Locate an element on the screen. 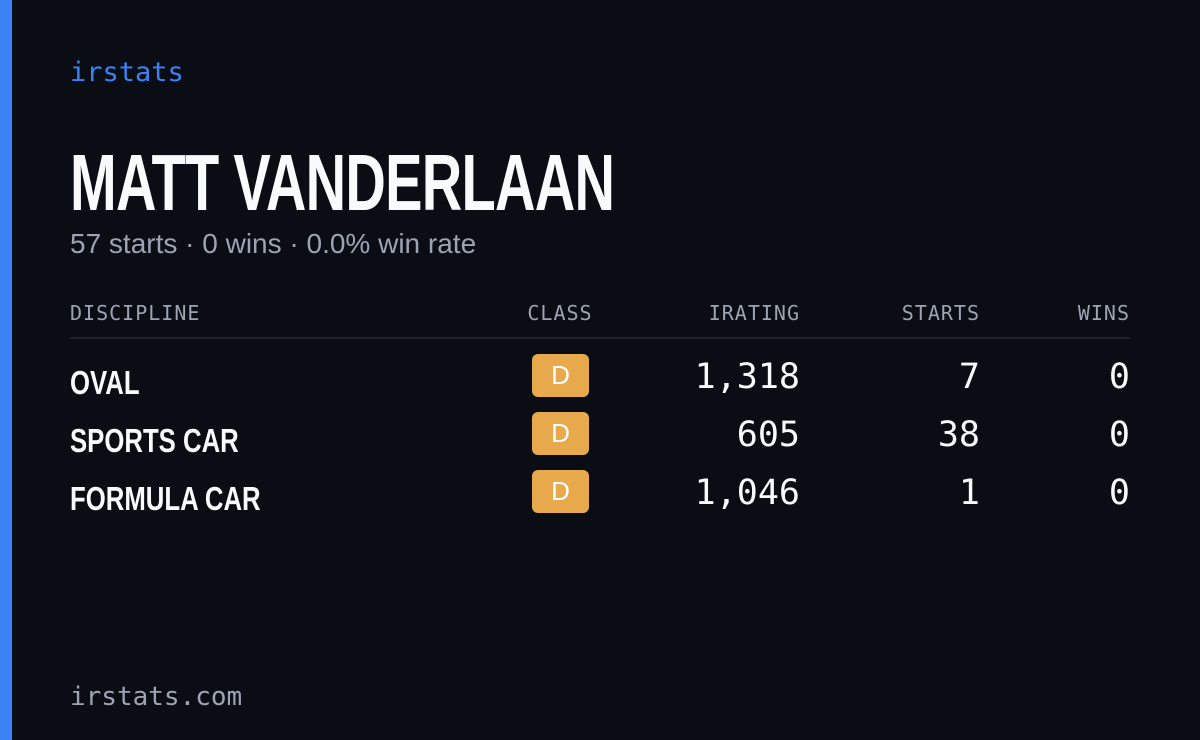  discipline: SPORTS CAR is located at coordinates (154, 440).